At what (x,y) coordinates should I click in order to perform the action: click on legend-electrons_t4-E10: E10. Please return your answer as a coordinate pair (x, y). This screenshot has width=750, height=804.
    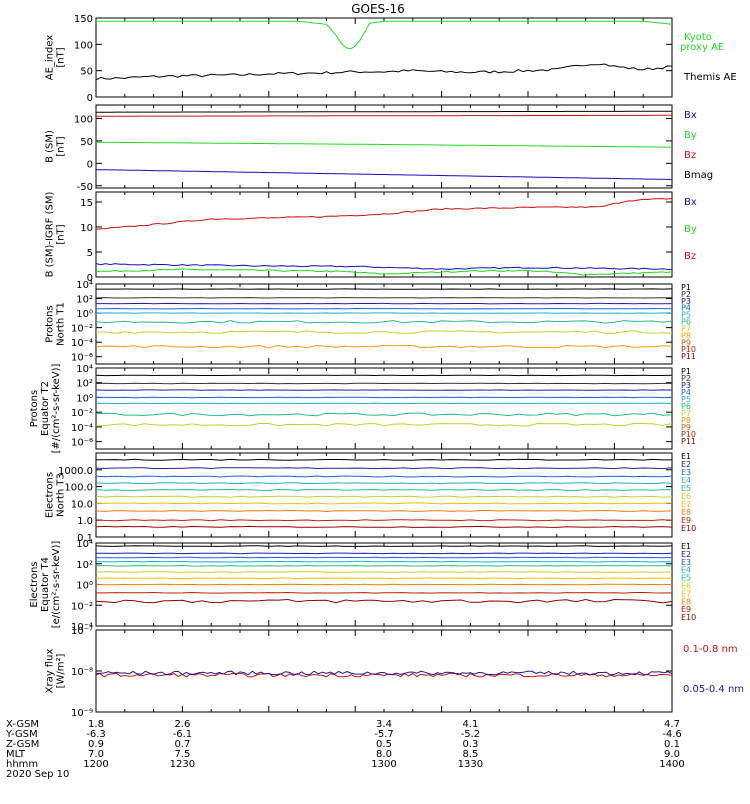
    Looking at the image, I should click on (688, 617).